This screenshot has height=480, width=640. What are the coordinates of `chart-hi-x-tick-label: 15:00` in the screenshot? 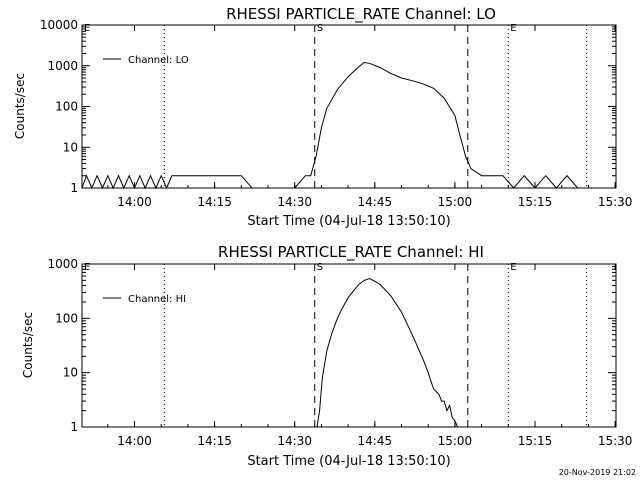 It's located at (455, 441).